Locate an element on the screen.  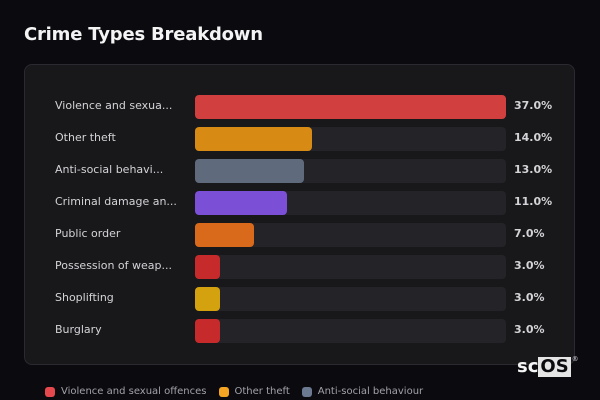
legend-item: Violence and sexual offences is located at coordinates (126, 391).